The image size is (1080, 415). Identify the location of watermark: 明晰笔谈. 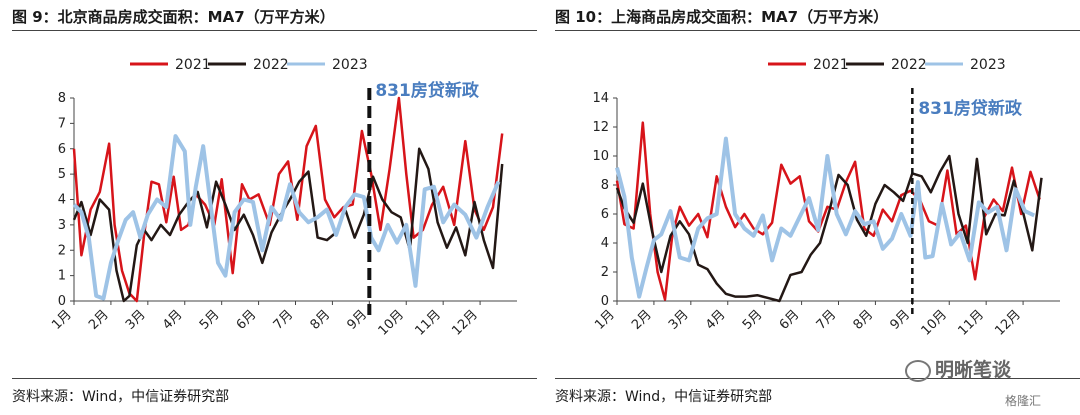
(958, 368).